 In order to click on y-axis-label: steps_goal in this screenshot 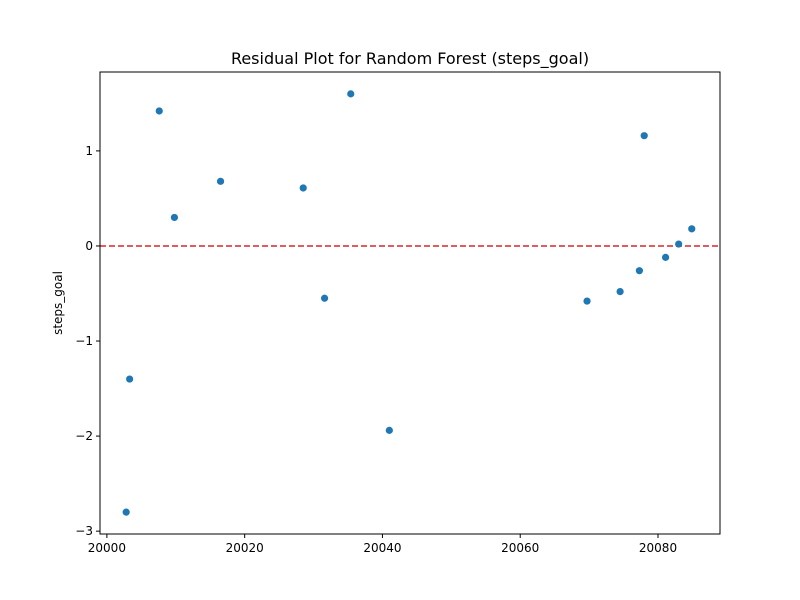, I will do `click(58, 303)`.